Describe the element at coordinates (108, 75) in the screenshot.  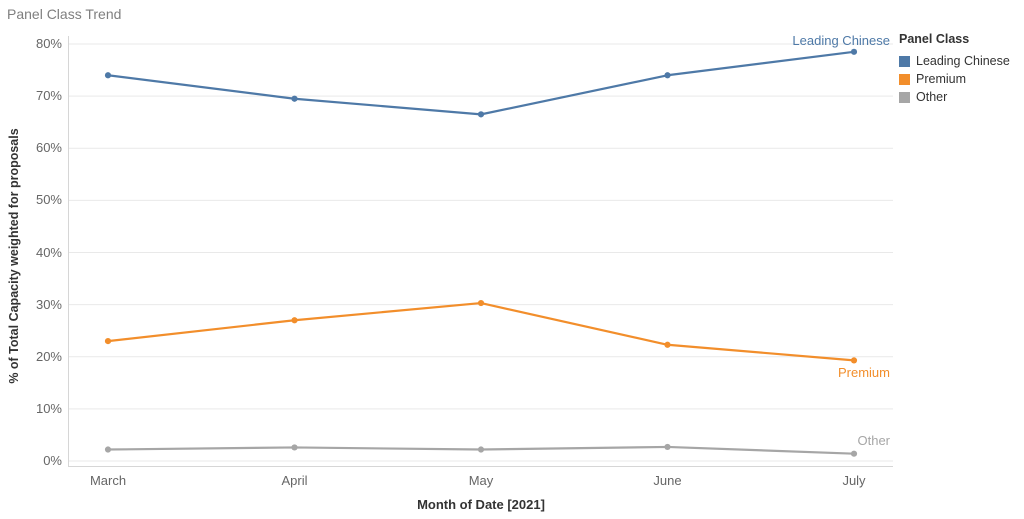
I see `data-point-leading-chinese-march` at that location.